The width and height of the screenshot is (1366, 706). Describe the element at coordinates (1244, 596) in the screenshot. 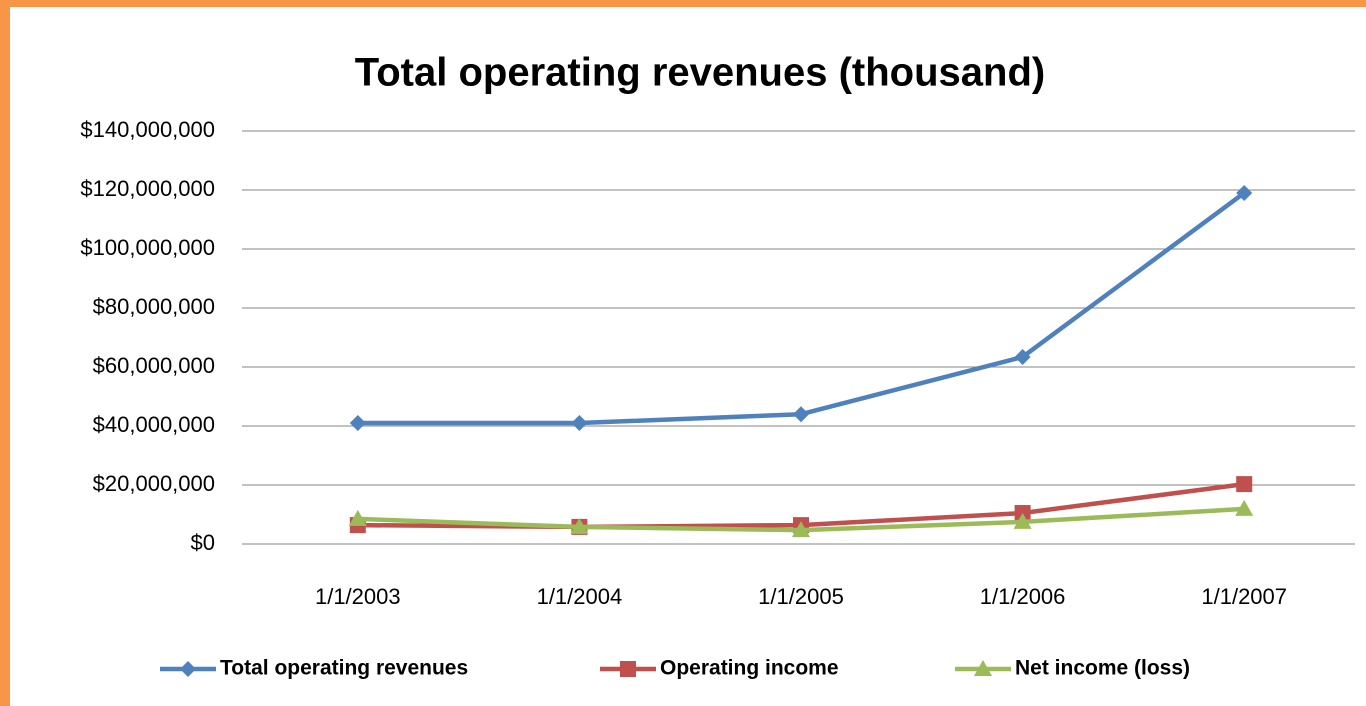

I see `x-tick-label: 1/1/2007` at that location.